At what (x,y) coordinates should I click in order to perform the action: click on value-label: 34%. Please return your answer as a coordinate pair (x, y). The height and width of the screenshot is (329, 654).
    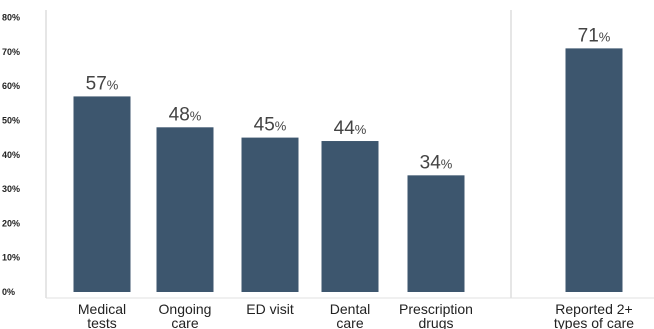
    Looking at the image, I should click on (436, 162).